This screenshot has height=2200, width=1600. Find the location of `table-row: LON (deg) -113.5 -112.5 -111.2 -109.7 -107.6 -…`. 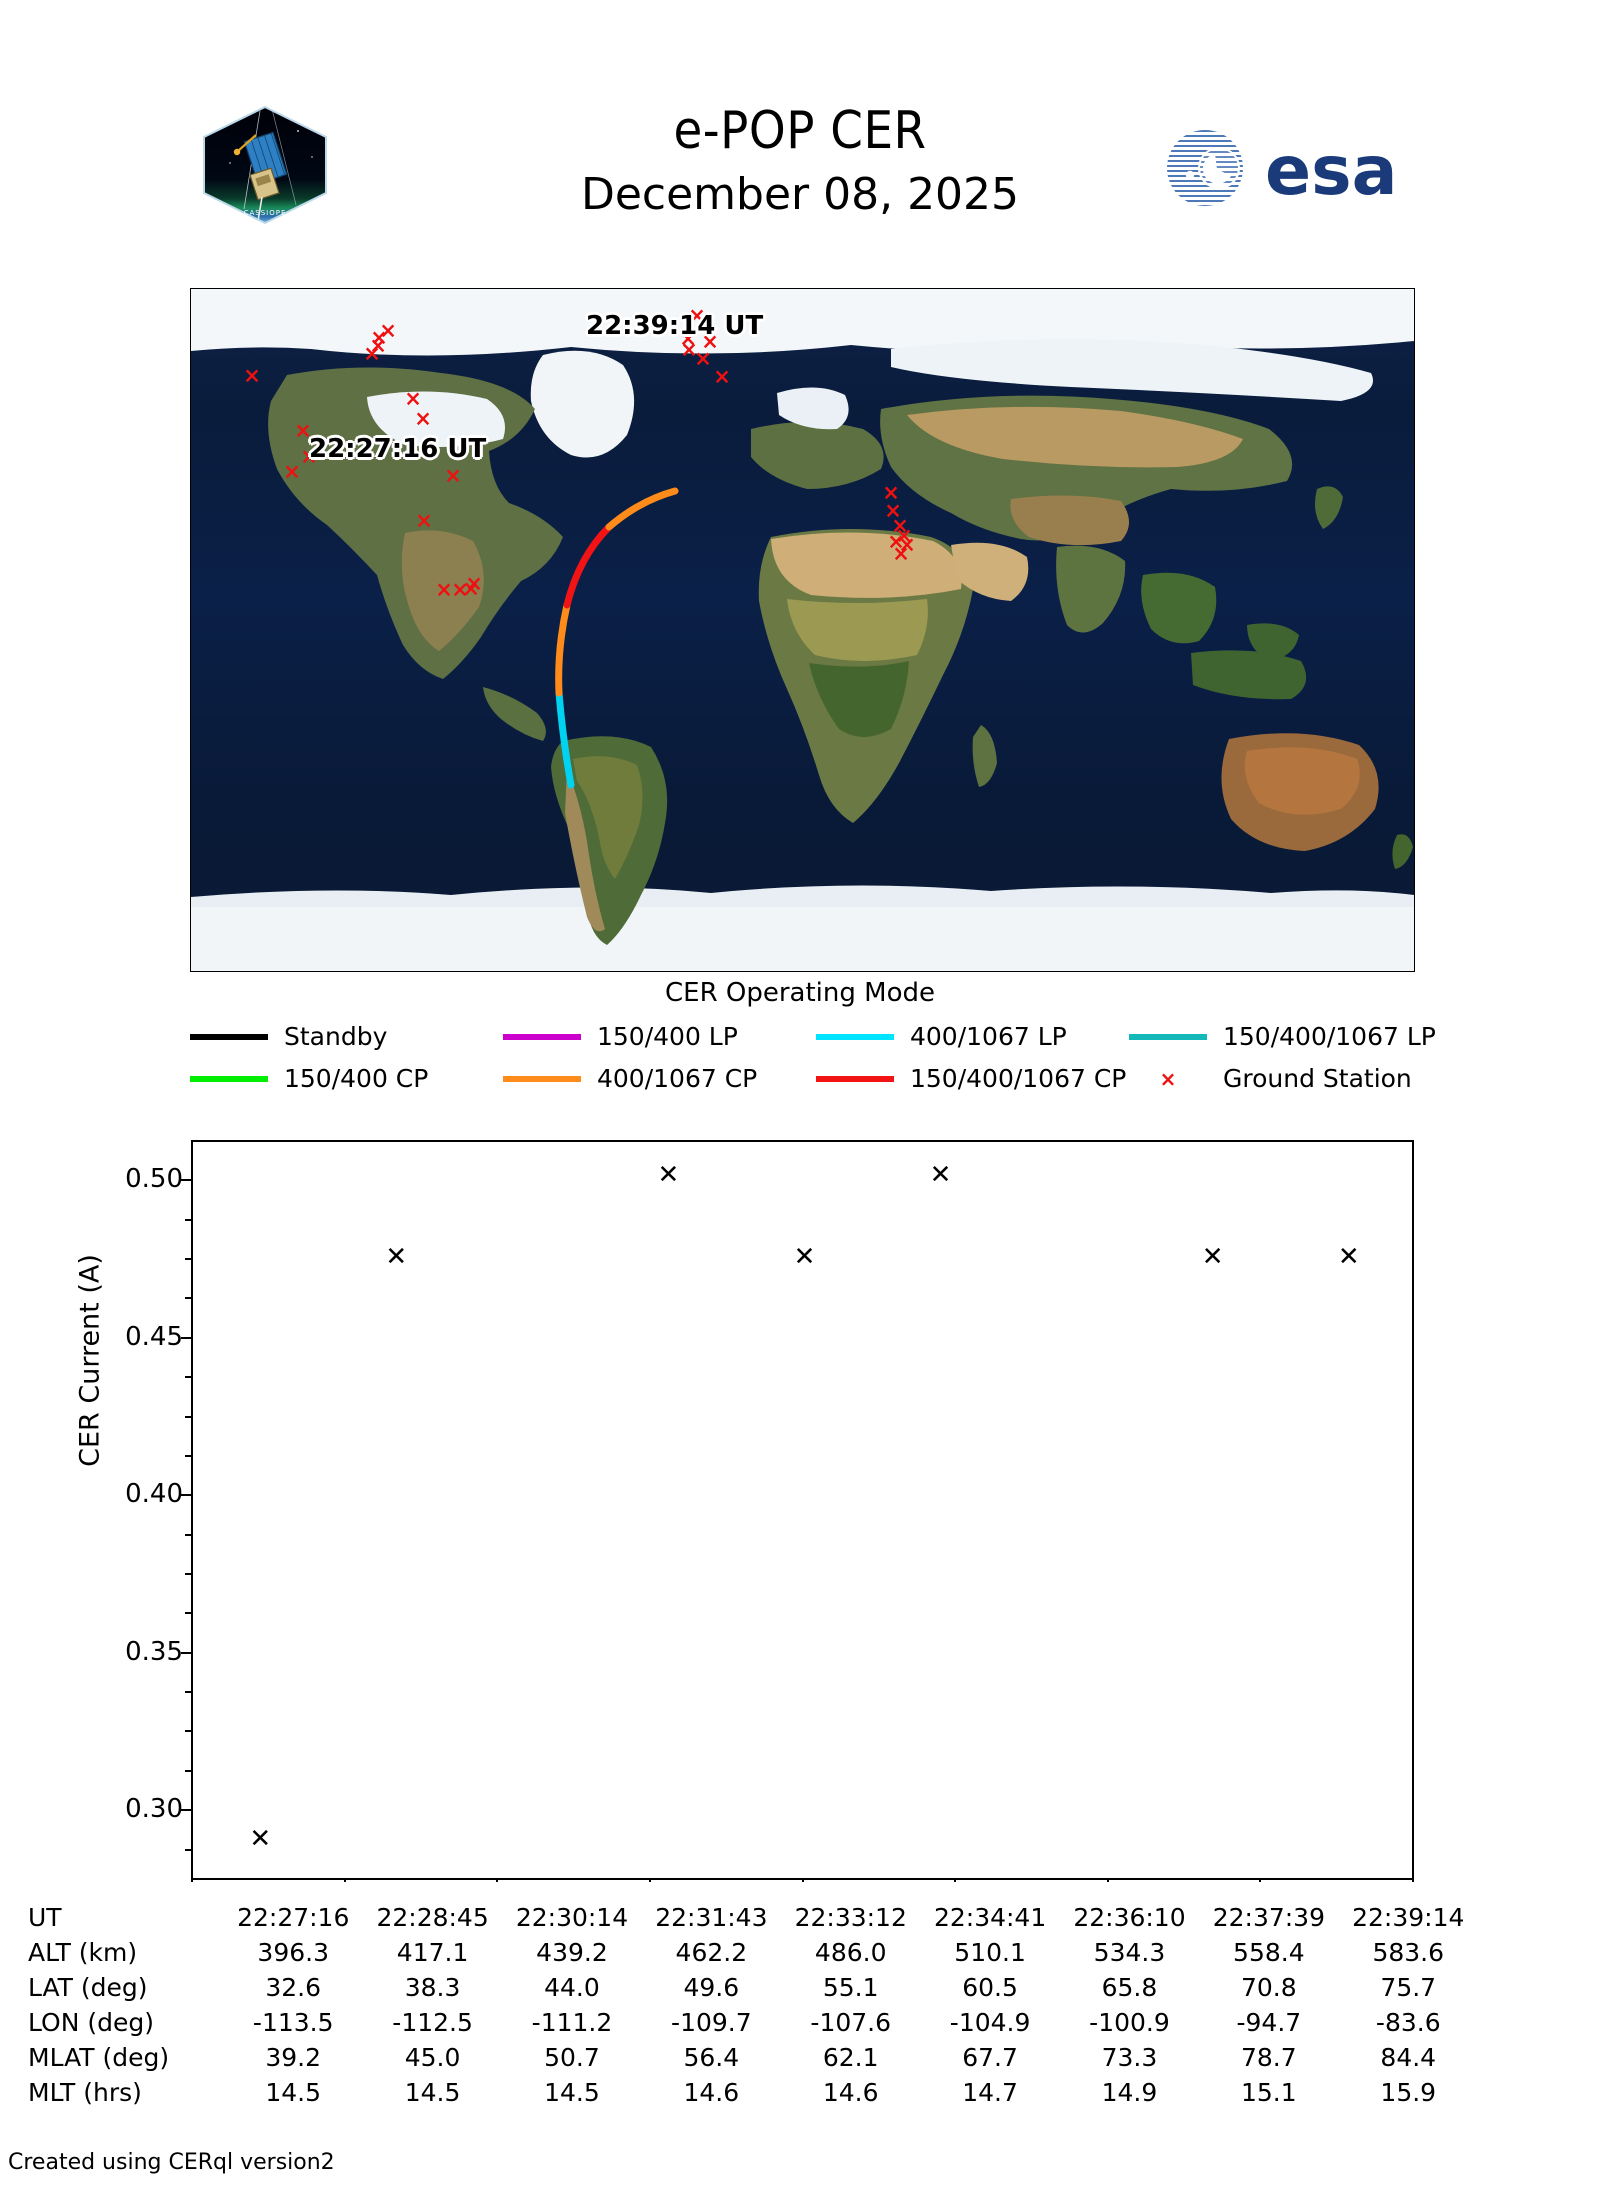

table-row: LON (deg) -113.5 -112.5 -111.2 -109.7 -107.6 -… is located at coordinates (753, 2022).